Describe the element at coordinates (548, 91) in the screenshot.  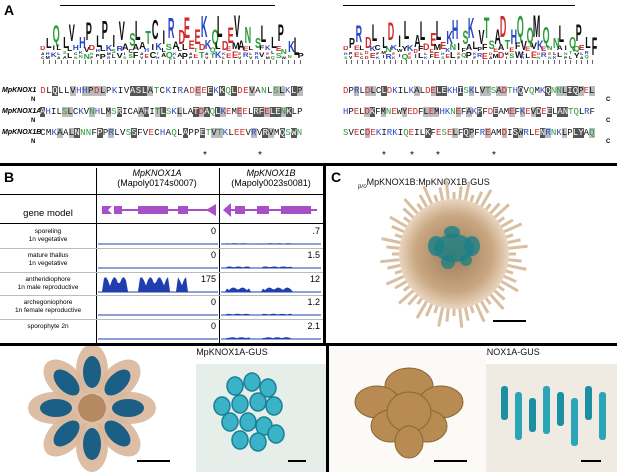
I see `residue: Q` at that location.